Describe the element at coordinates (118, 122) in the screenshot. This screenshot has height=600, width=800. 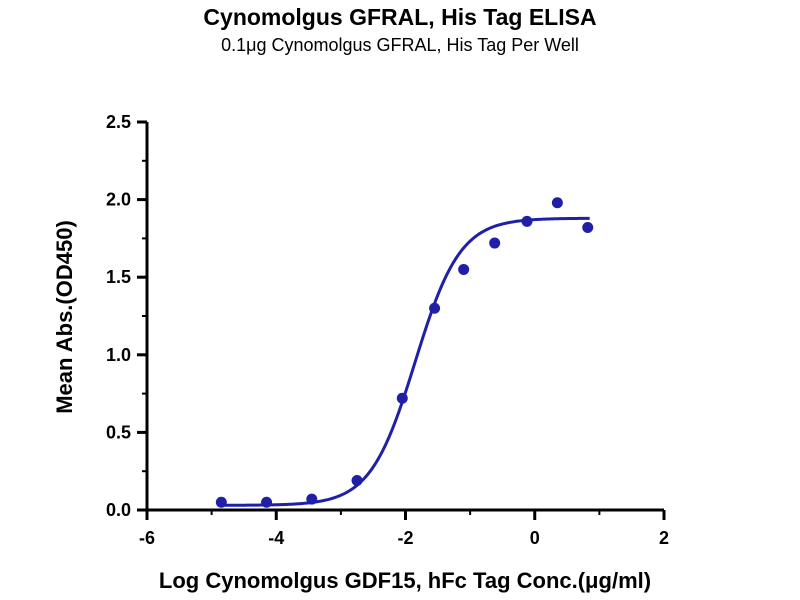
I see `y-tick-label: 2.5` at that location.